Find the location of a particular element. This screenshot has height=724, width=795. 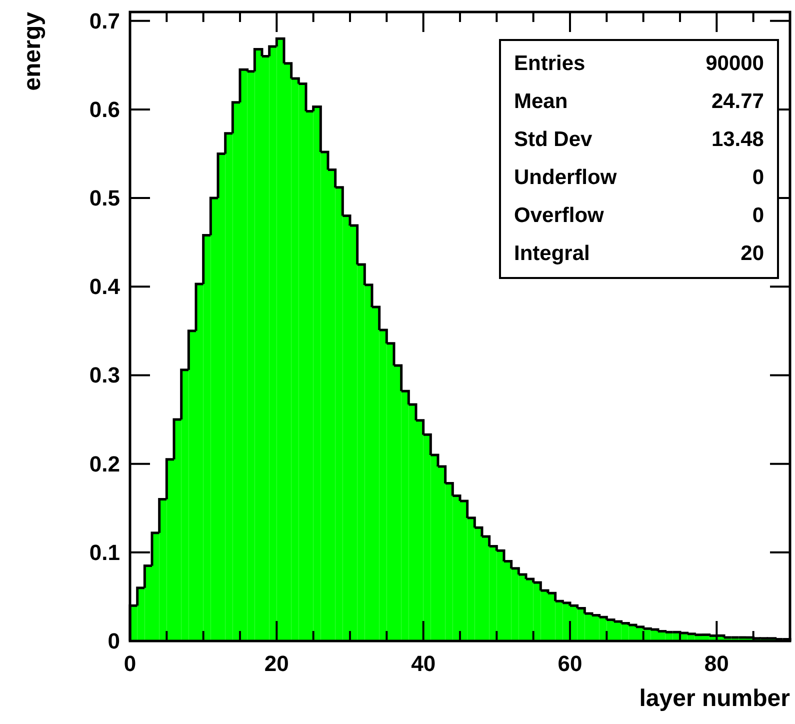

y-tick-label: 0 is located at coordinates (114, 641).